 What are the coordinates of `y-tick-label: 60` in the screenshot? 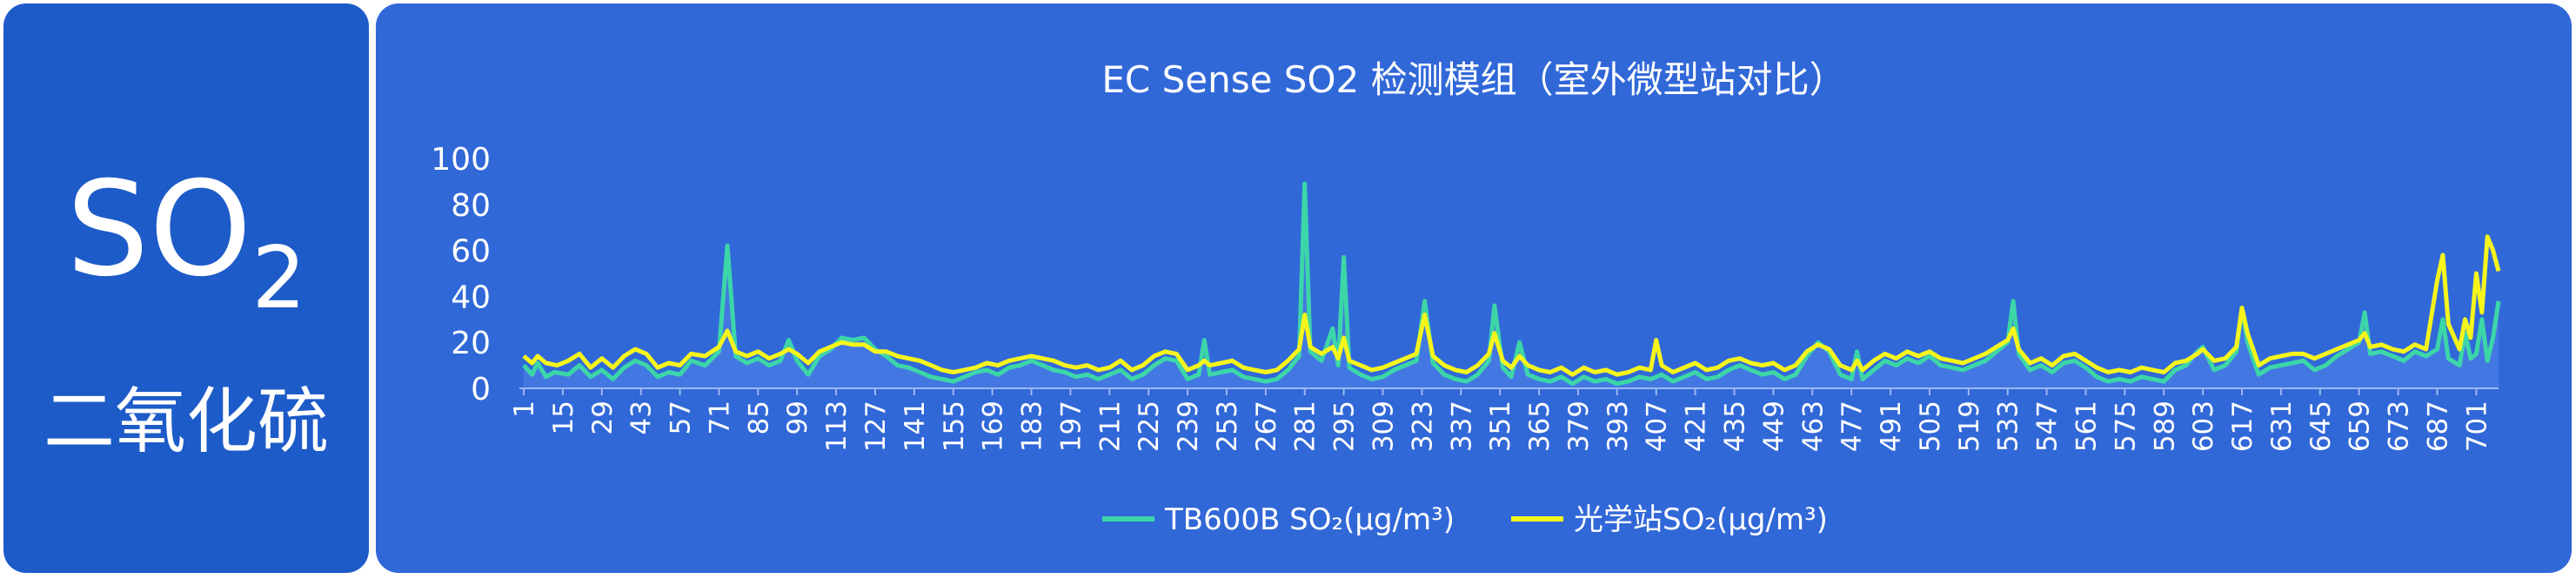 It's located at (471, 252).